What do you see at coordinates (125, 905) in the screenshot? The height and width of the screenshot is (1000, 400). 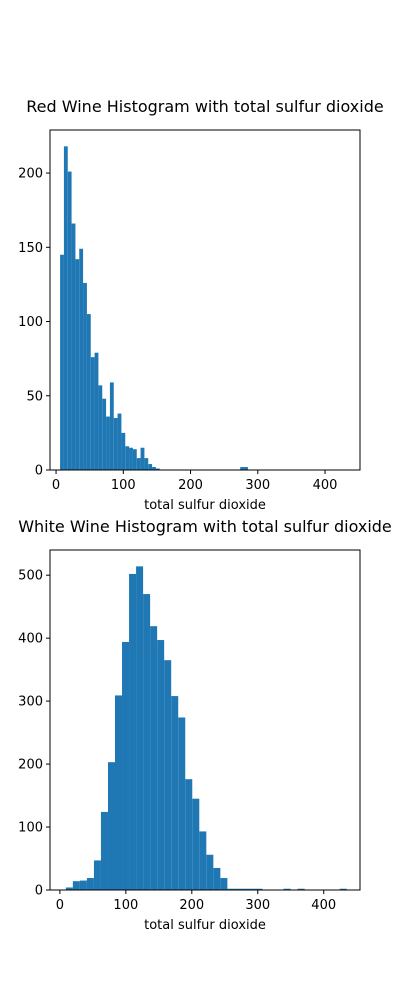 I see `white-wine-x-tick-label-1: 100` at bounding box center [125, 905].